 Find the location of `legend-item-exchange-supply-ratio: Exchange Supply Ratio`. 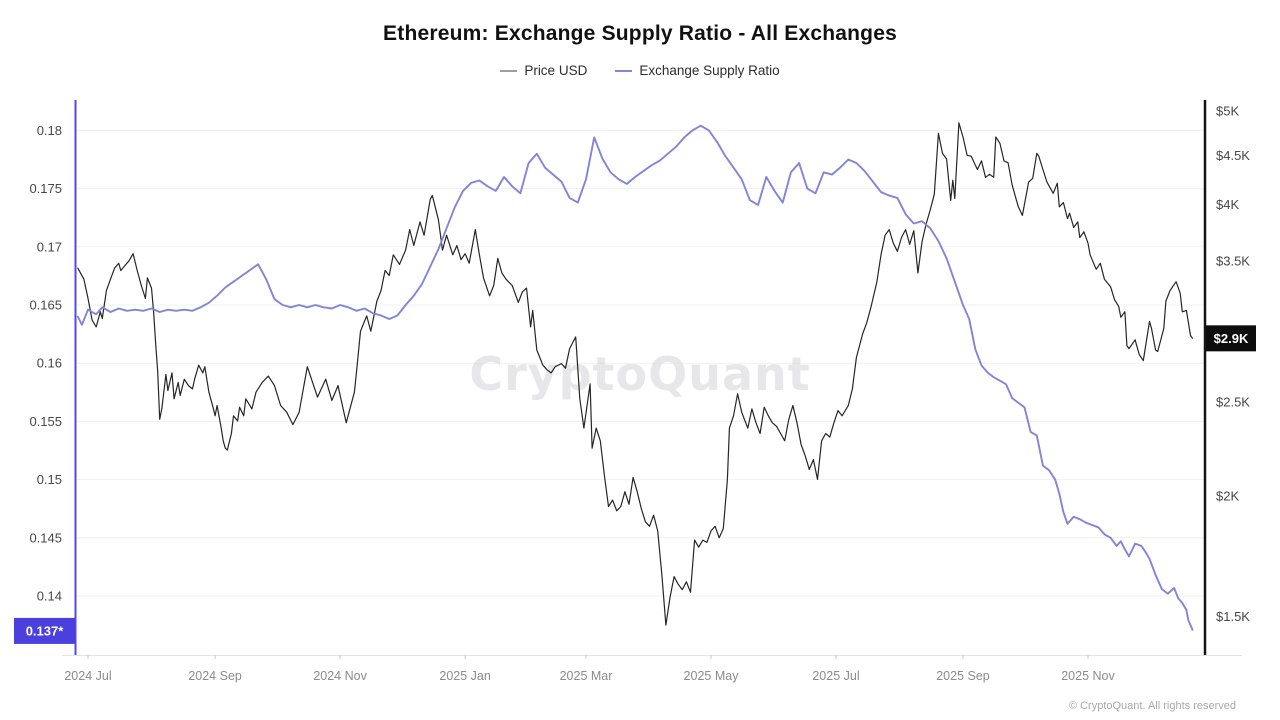

legend-item-exchange-supply-ratio: Exchange Supply Ratio is located at coordinates (697, 70).